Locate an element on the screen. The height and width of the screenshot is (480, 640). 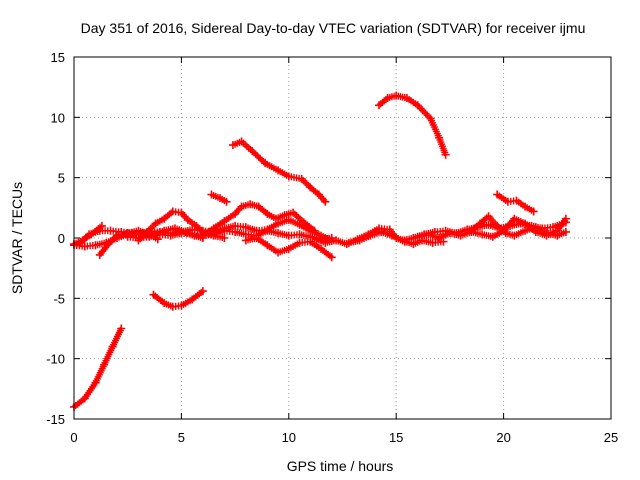
series-s09 is located at coordinates (88, 235).